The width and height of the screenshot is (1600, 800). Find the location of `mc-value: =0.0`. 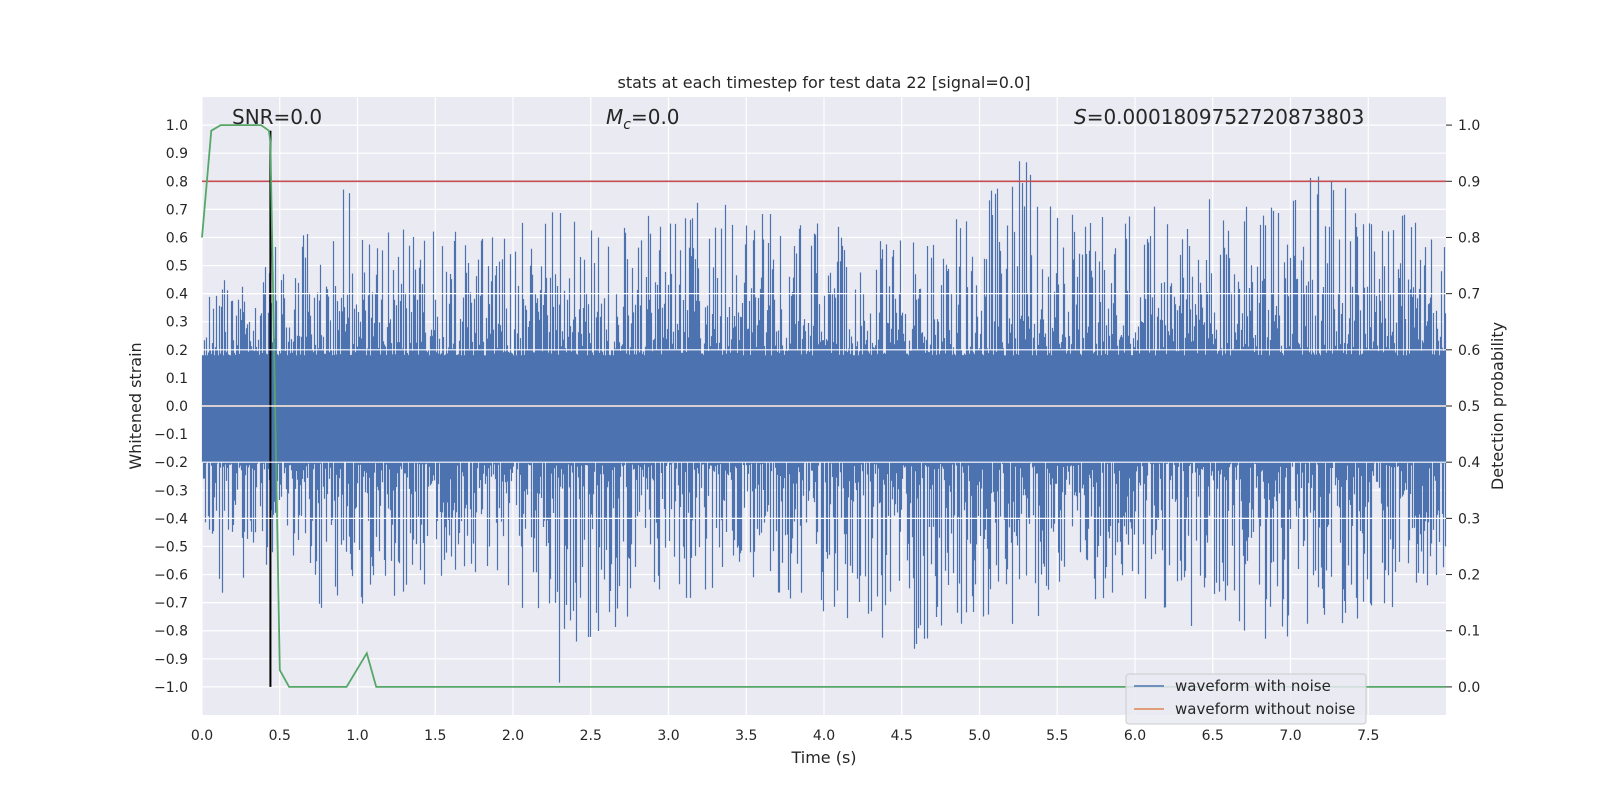

mc-value: =0.0 is located at coordinates (655, 117).